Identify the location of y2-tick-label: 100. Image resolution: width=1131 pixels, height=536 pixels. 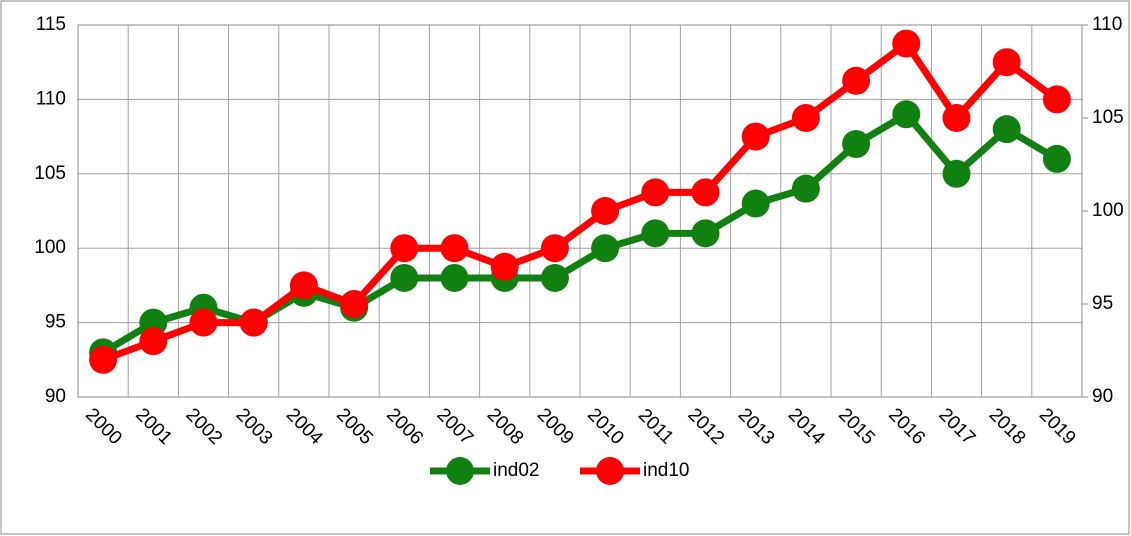
(1108, 210).